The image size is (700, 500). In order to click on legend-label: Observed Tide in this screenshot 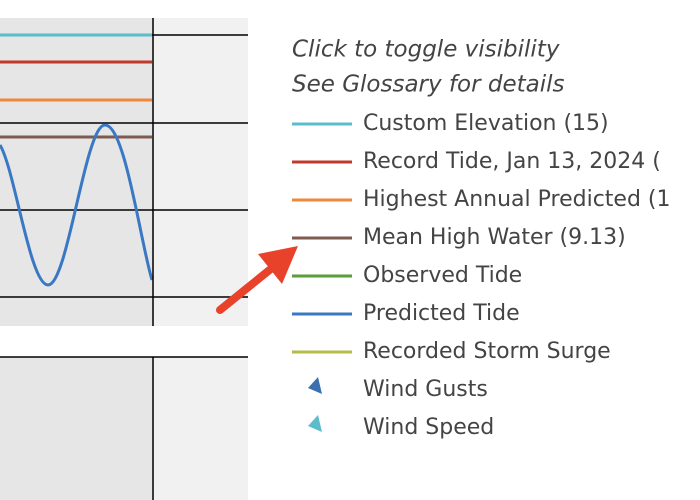, I will do `click(442, 275)`.